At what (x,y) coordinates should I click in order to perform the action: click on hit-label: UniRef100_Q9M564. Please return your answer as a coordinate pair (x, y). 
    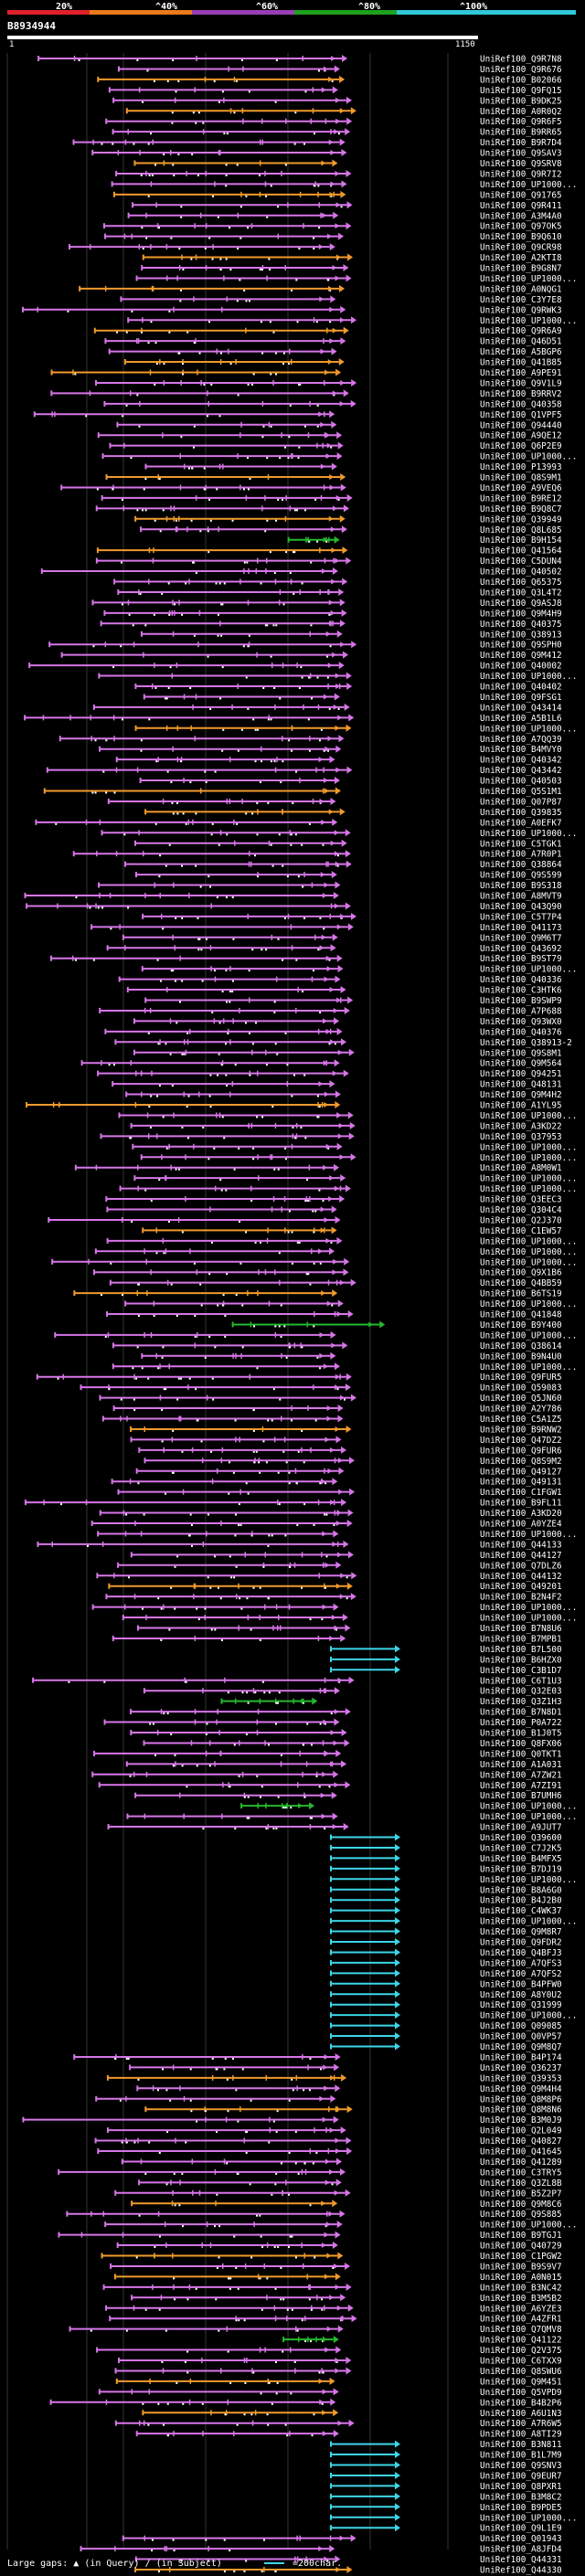
    Looking at the image, I should click on (521, 1064).